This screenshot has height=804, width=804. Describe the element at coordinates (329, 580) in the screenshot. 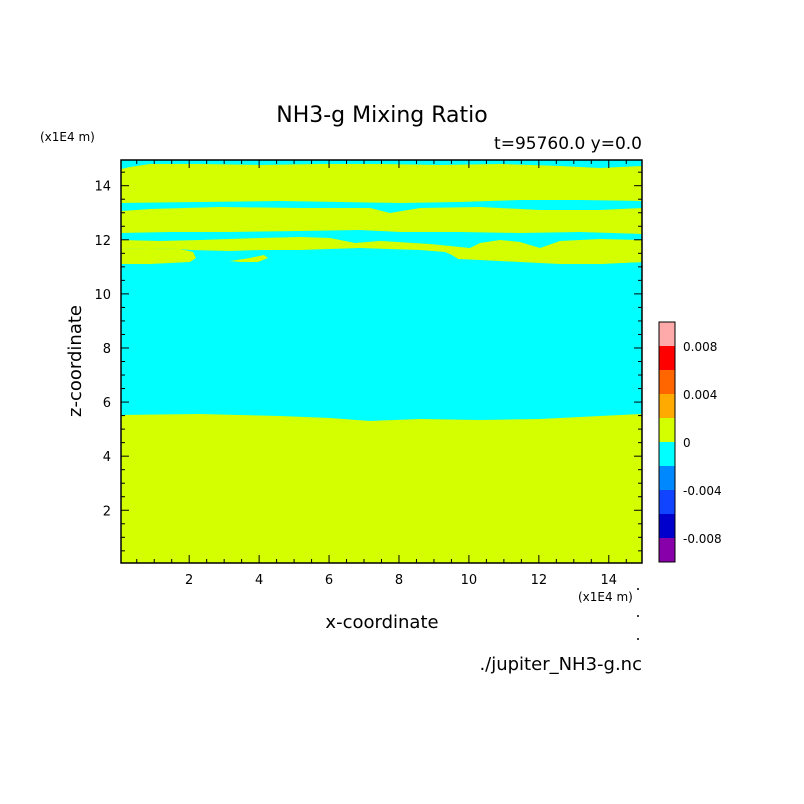

I see `x-tick-label: 6` at that location.